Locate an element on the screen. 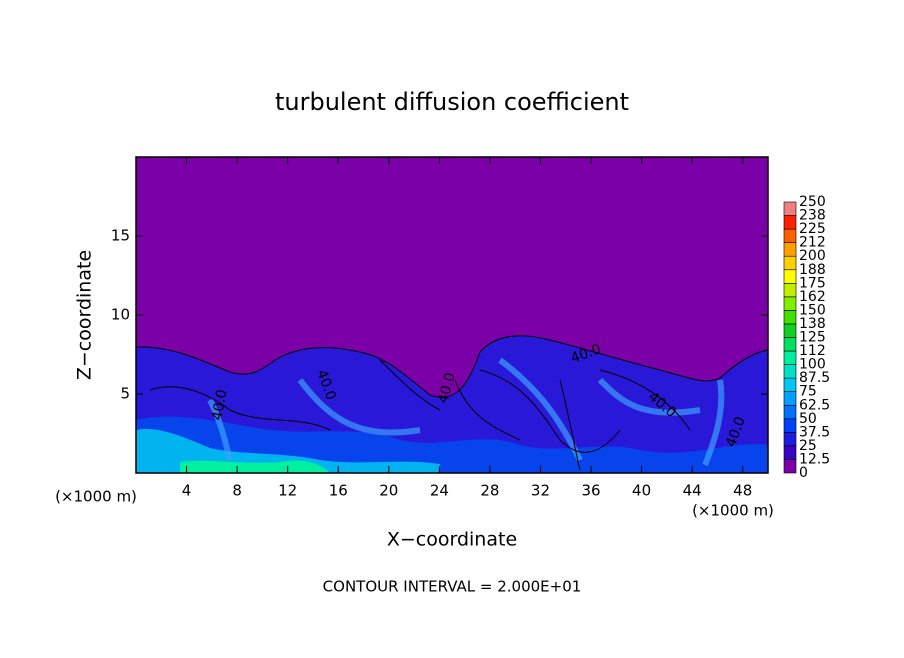 The width and height of the screenshot is (904, 658). colorbar-label: 250 is located at coordinates (812, 202).